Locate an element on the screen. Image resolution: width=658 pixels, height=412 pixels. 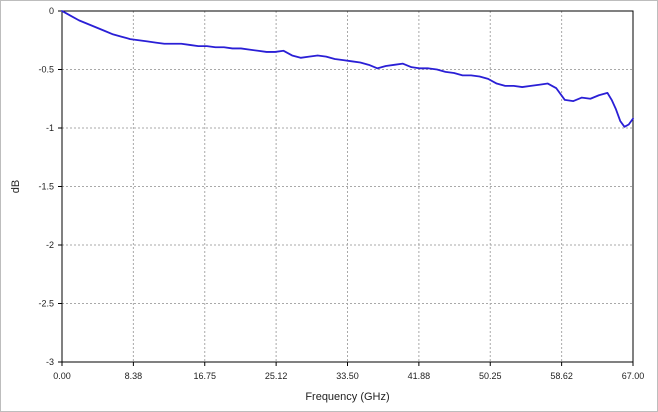
x-tick-label: 33.50 is located at coordinates (347, 376).